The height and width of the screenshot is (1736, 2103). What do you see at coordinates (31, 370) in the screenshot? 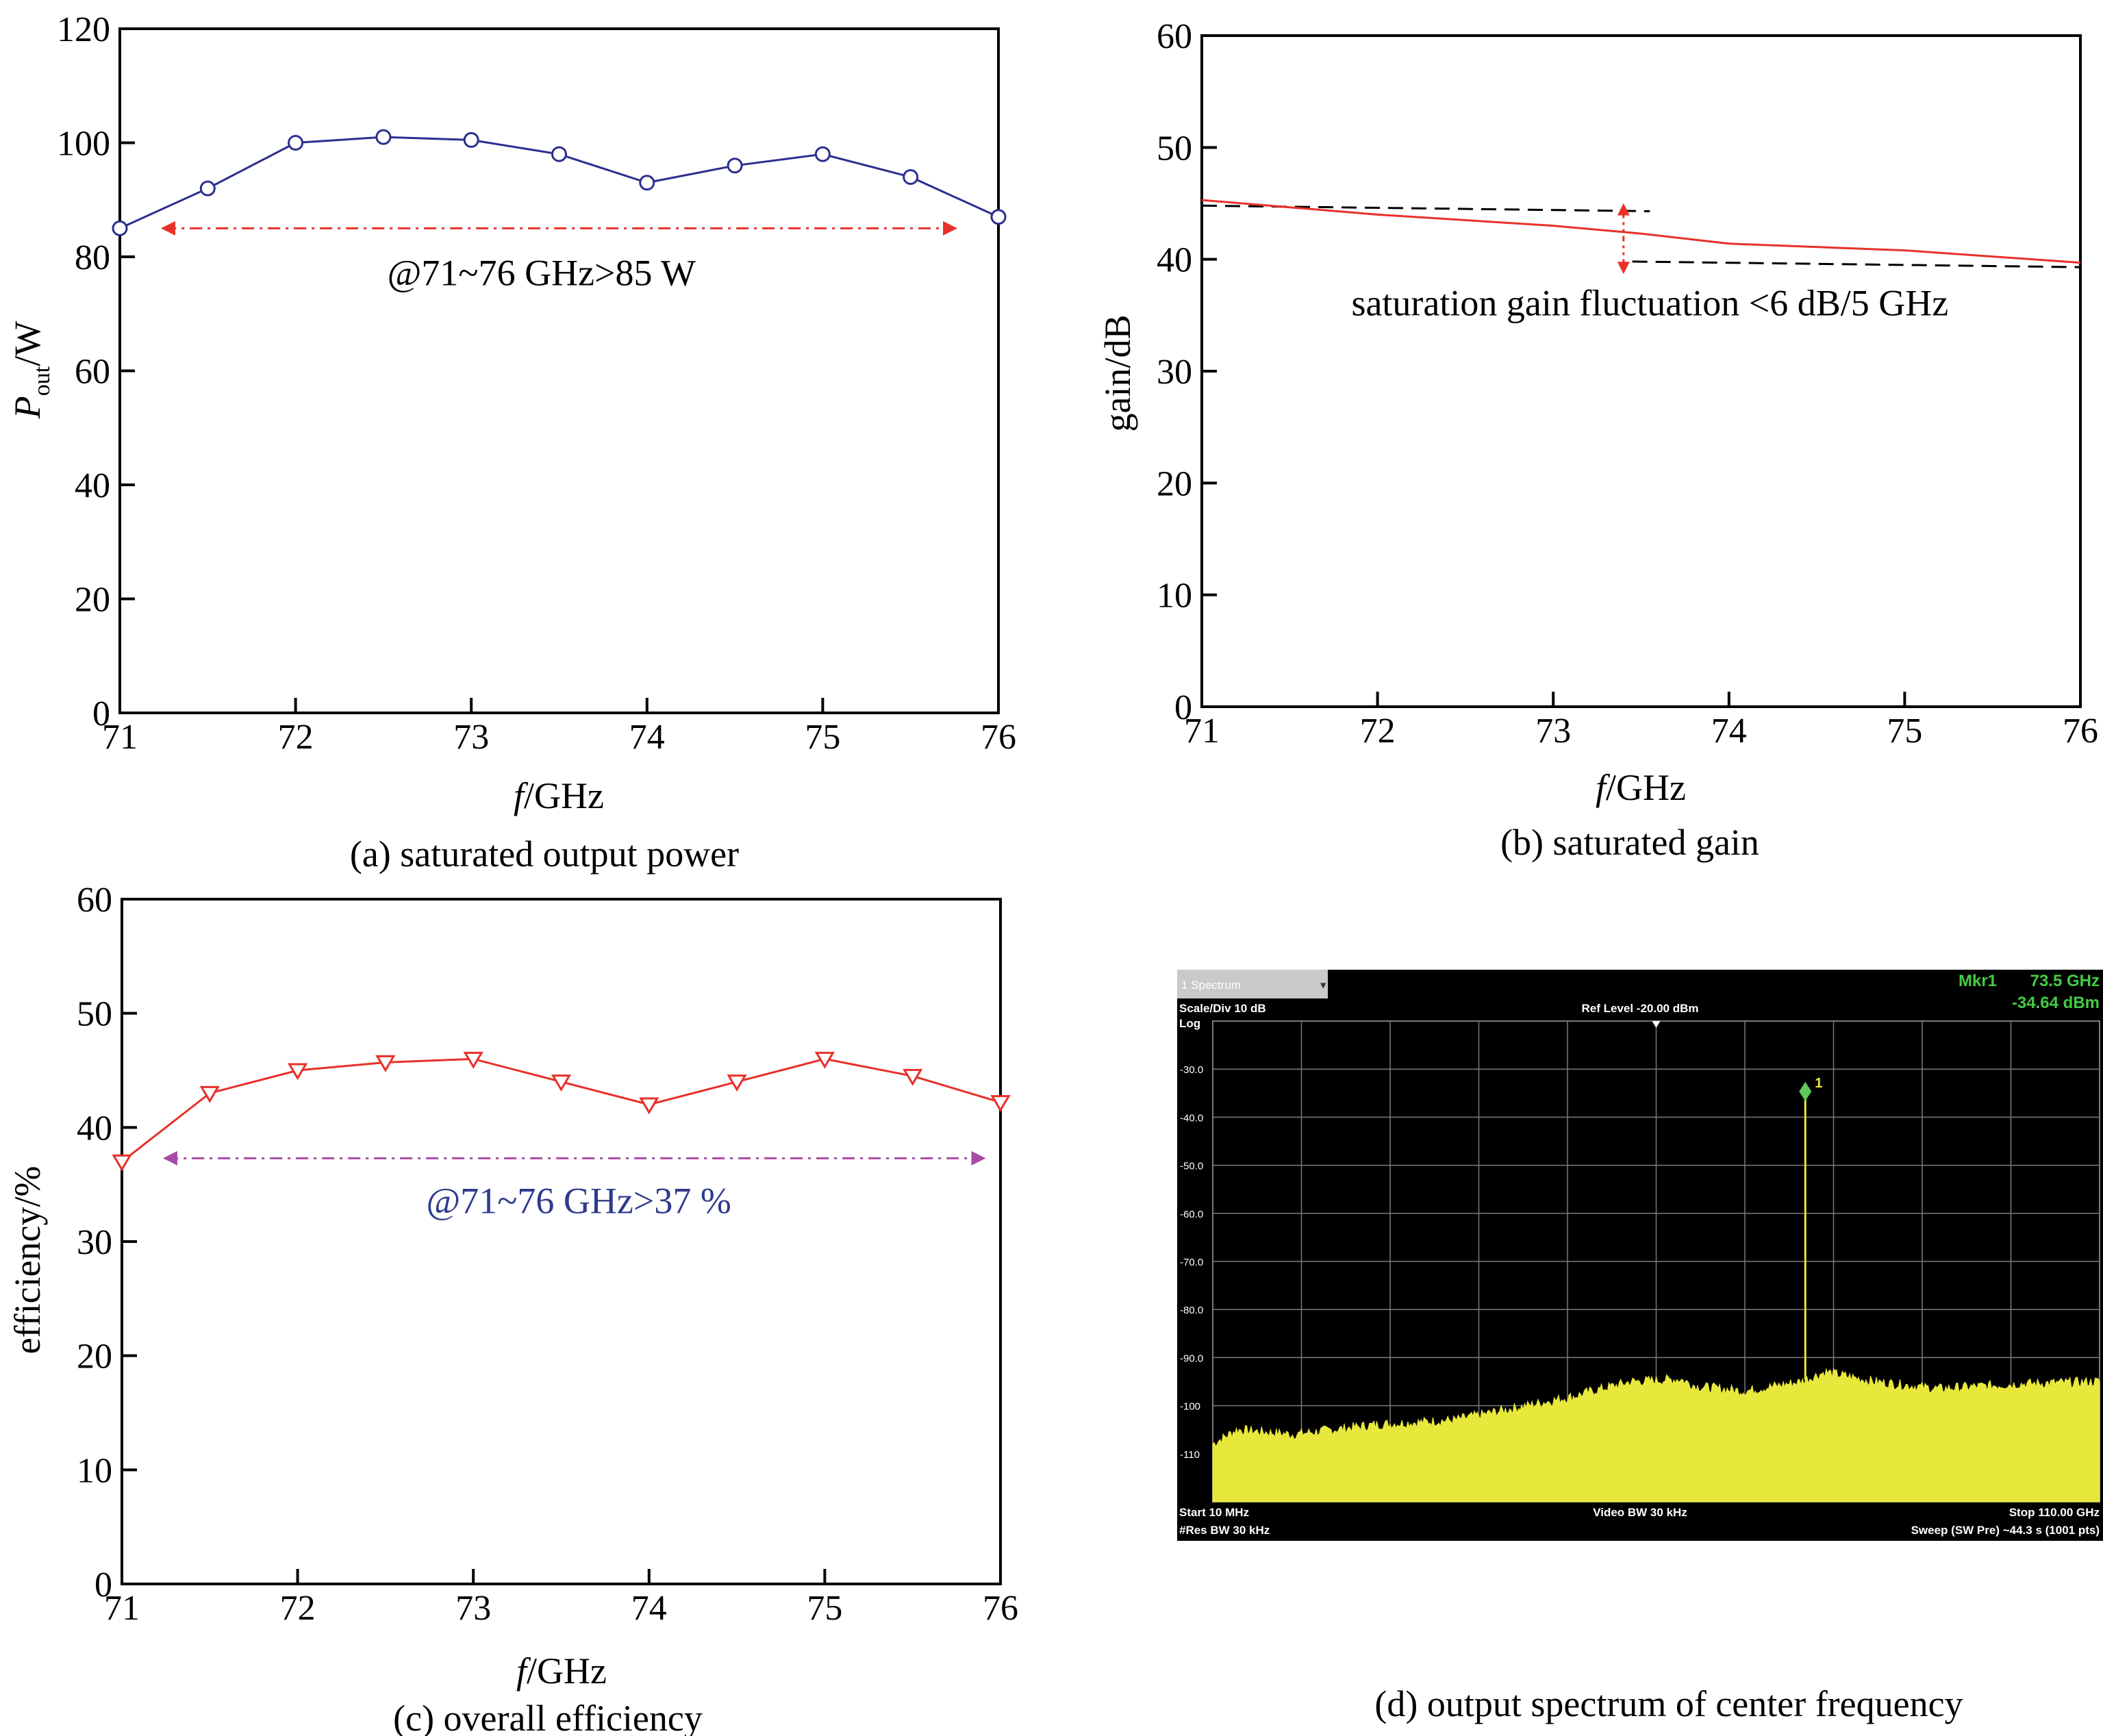
I see `y-axis-label: Pout/W` at bounding box center [31, 370].